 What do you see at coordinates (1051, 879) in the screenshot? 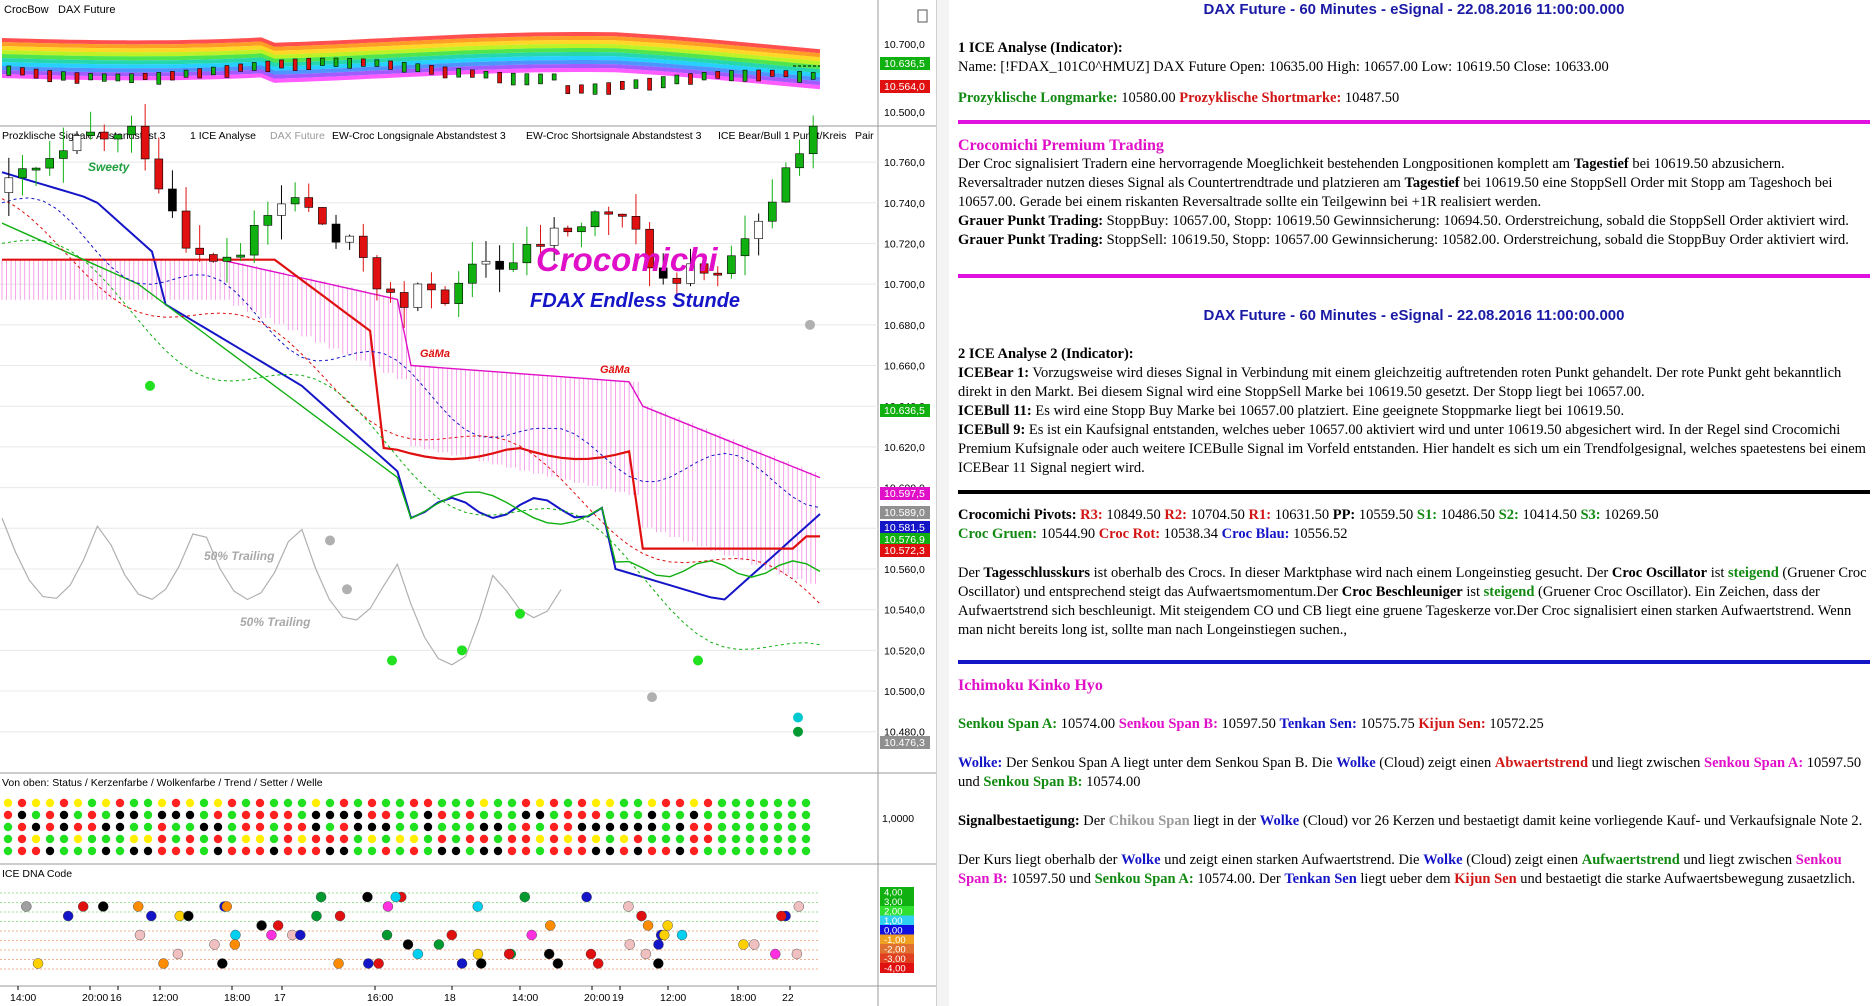
I see `text-run: 10597.50 und` at bounding box center [1051, 879].